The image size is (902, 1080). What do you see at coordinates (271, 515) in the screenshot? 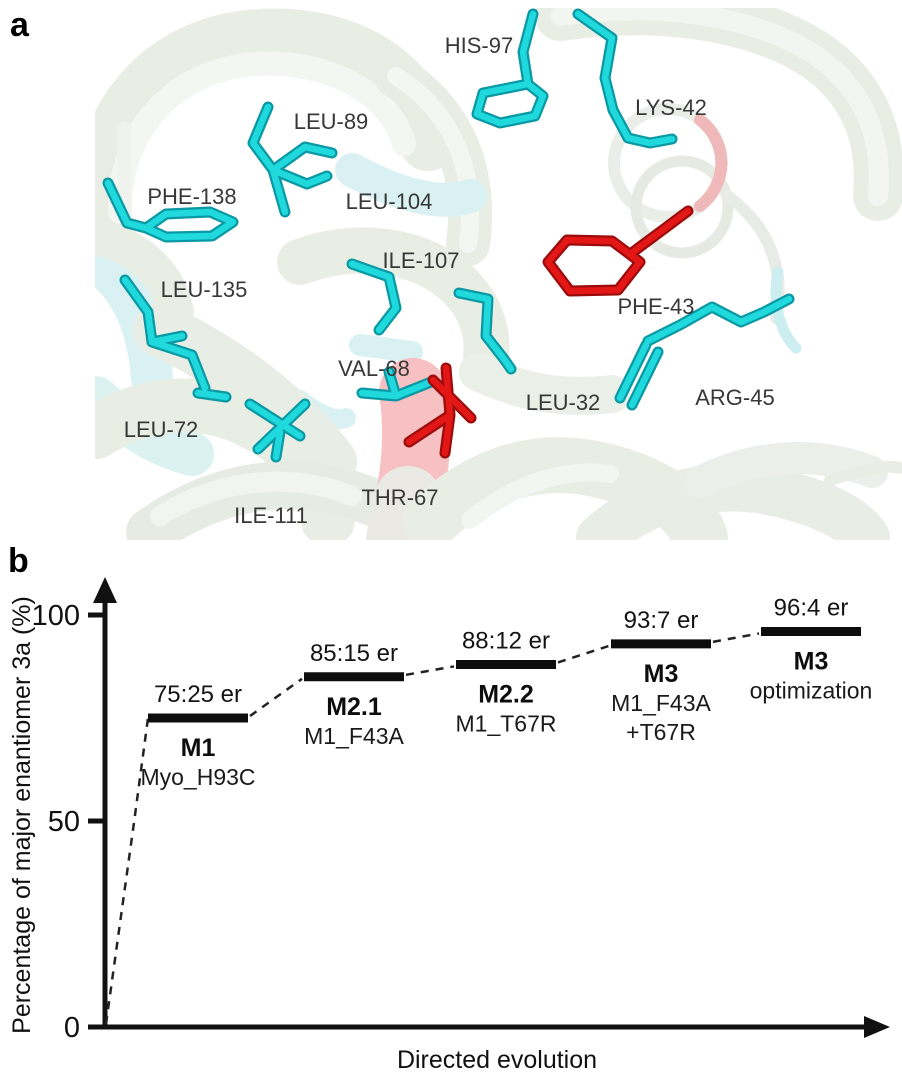
I see `residue-label-ile111: ILE-111` at bounding box center [271, 515].